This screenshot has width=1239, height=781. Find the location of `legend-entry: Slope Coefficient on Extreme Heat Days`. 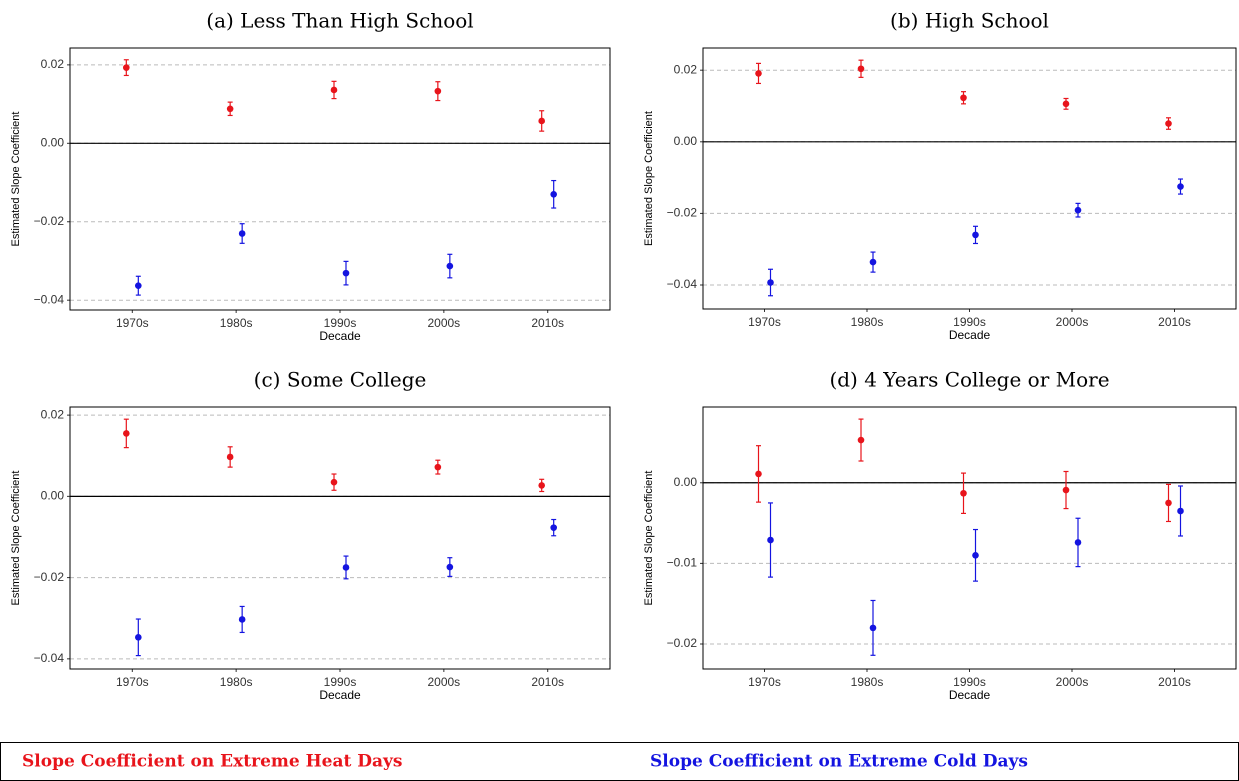

legend-entry: Slope Coefficient on Extreme Heat Days is located at coordinates (212, 762).